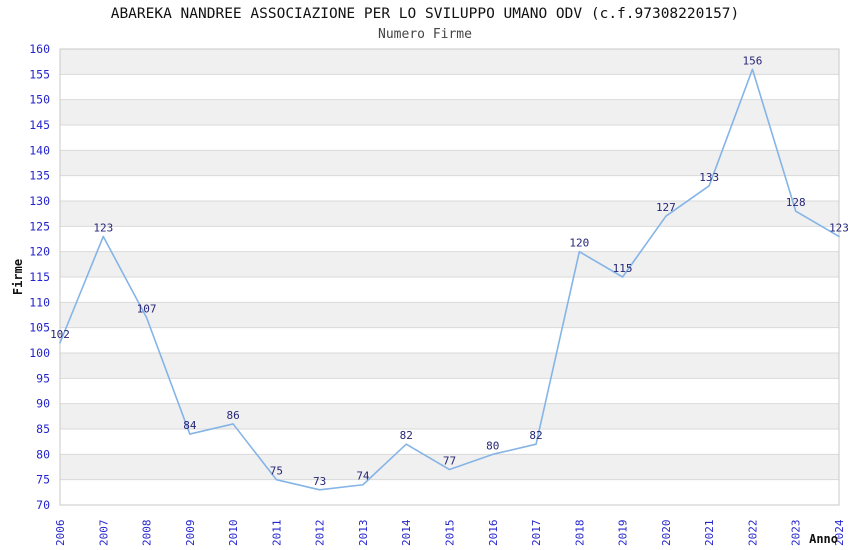  What do you see at coordinates (363, 533) in the screenshot?
I see `x-tick-label: 2013` at bounding box center [363, 533].